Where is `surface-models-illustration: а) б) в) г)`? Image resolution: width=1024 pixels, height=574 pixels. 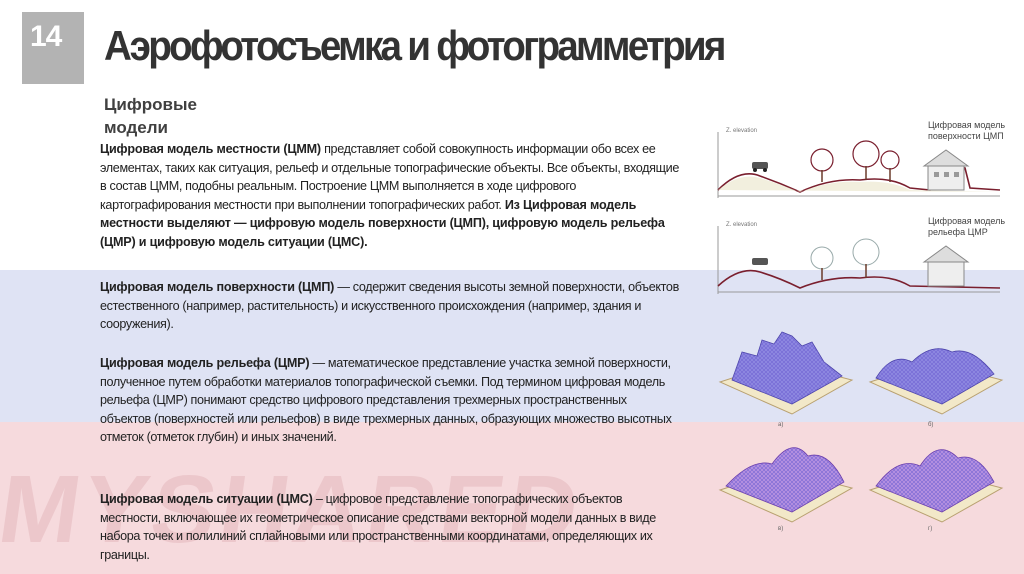 surface-models-illustration: а) б) в) г) is located at coordinates (861, 431).